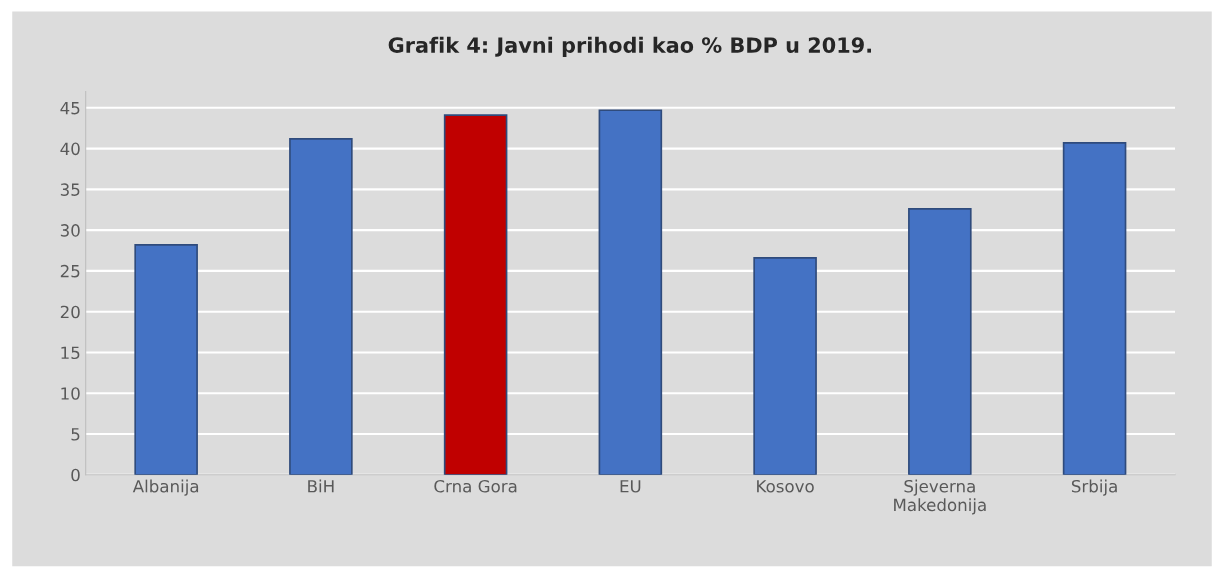 Image resolution: width=1224 pixels, height=572 pixels. I want to click on y-tick-label: 15, so click(70, 353).